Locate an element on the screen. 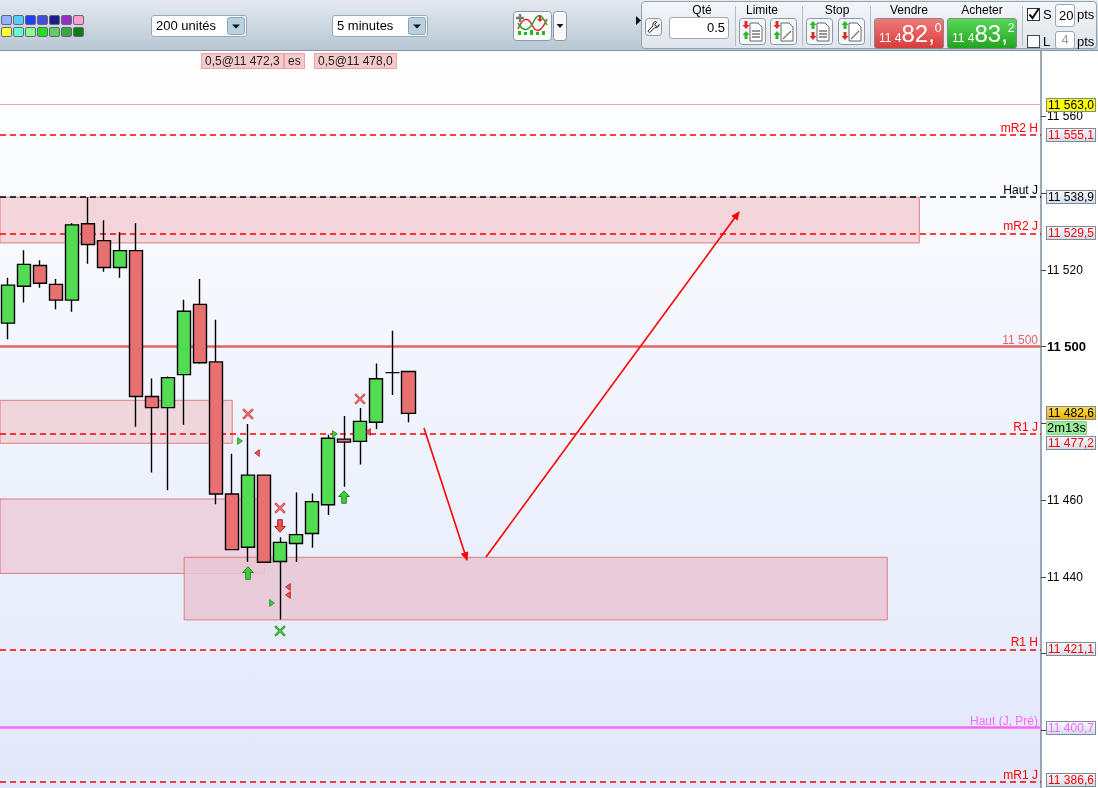  text: L is located at coordinates (1047, 41).